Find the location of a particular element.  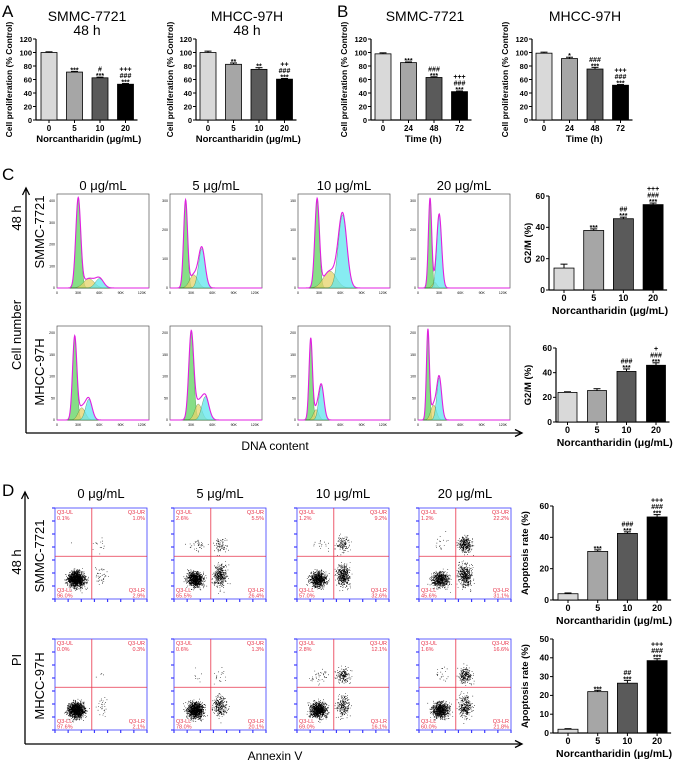

y-tick-label: 30 is located at coordinates (545, 676).